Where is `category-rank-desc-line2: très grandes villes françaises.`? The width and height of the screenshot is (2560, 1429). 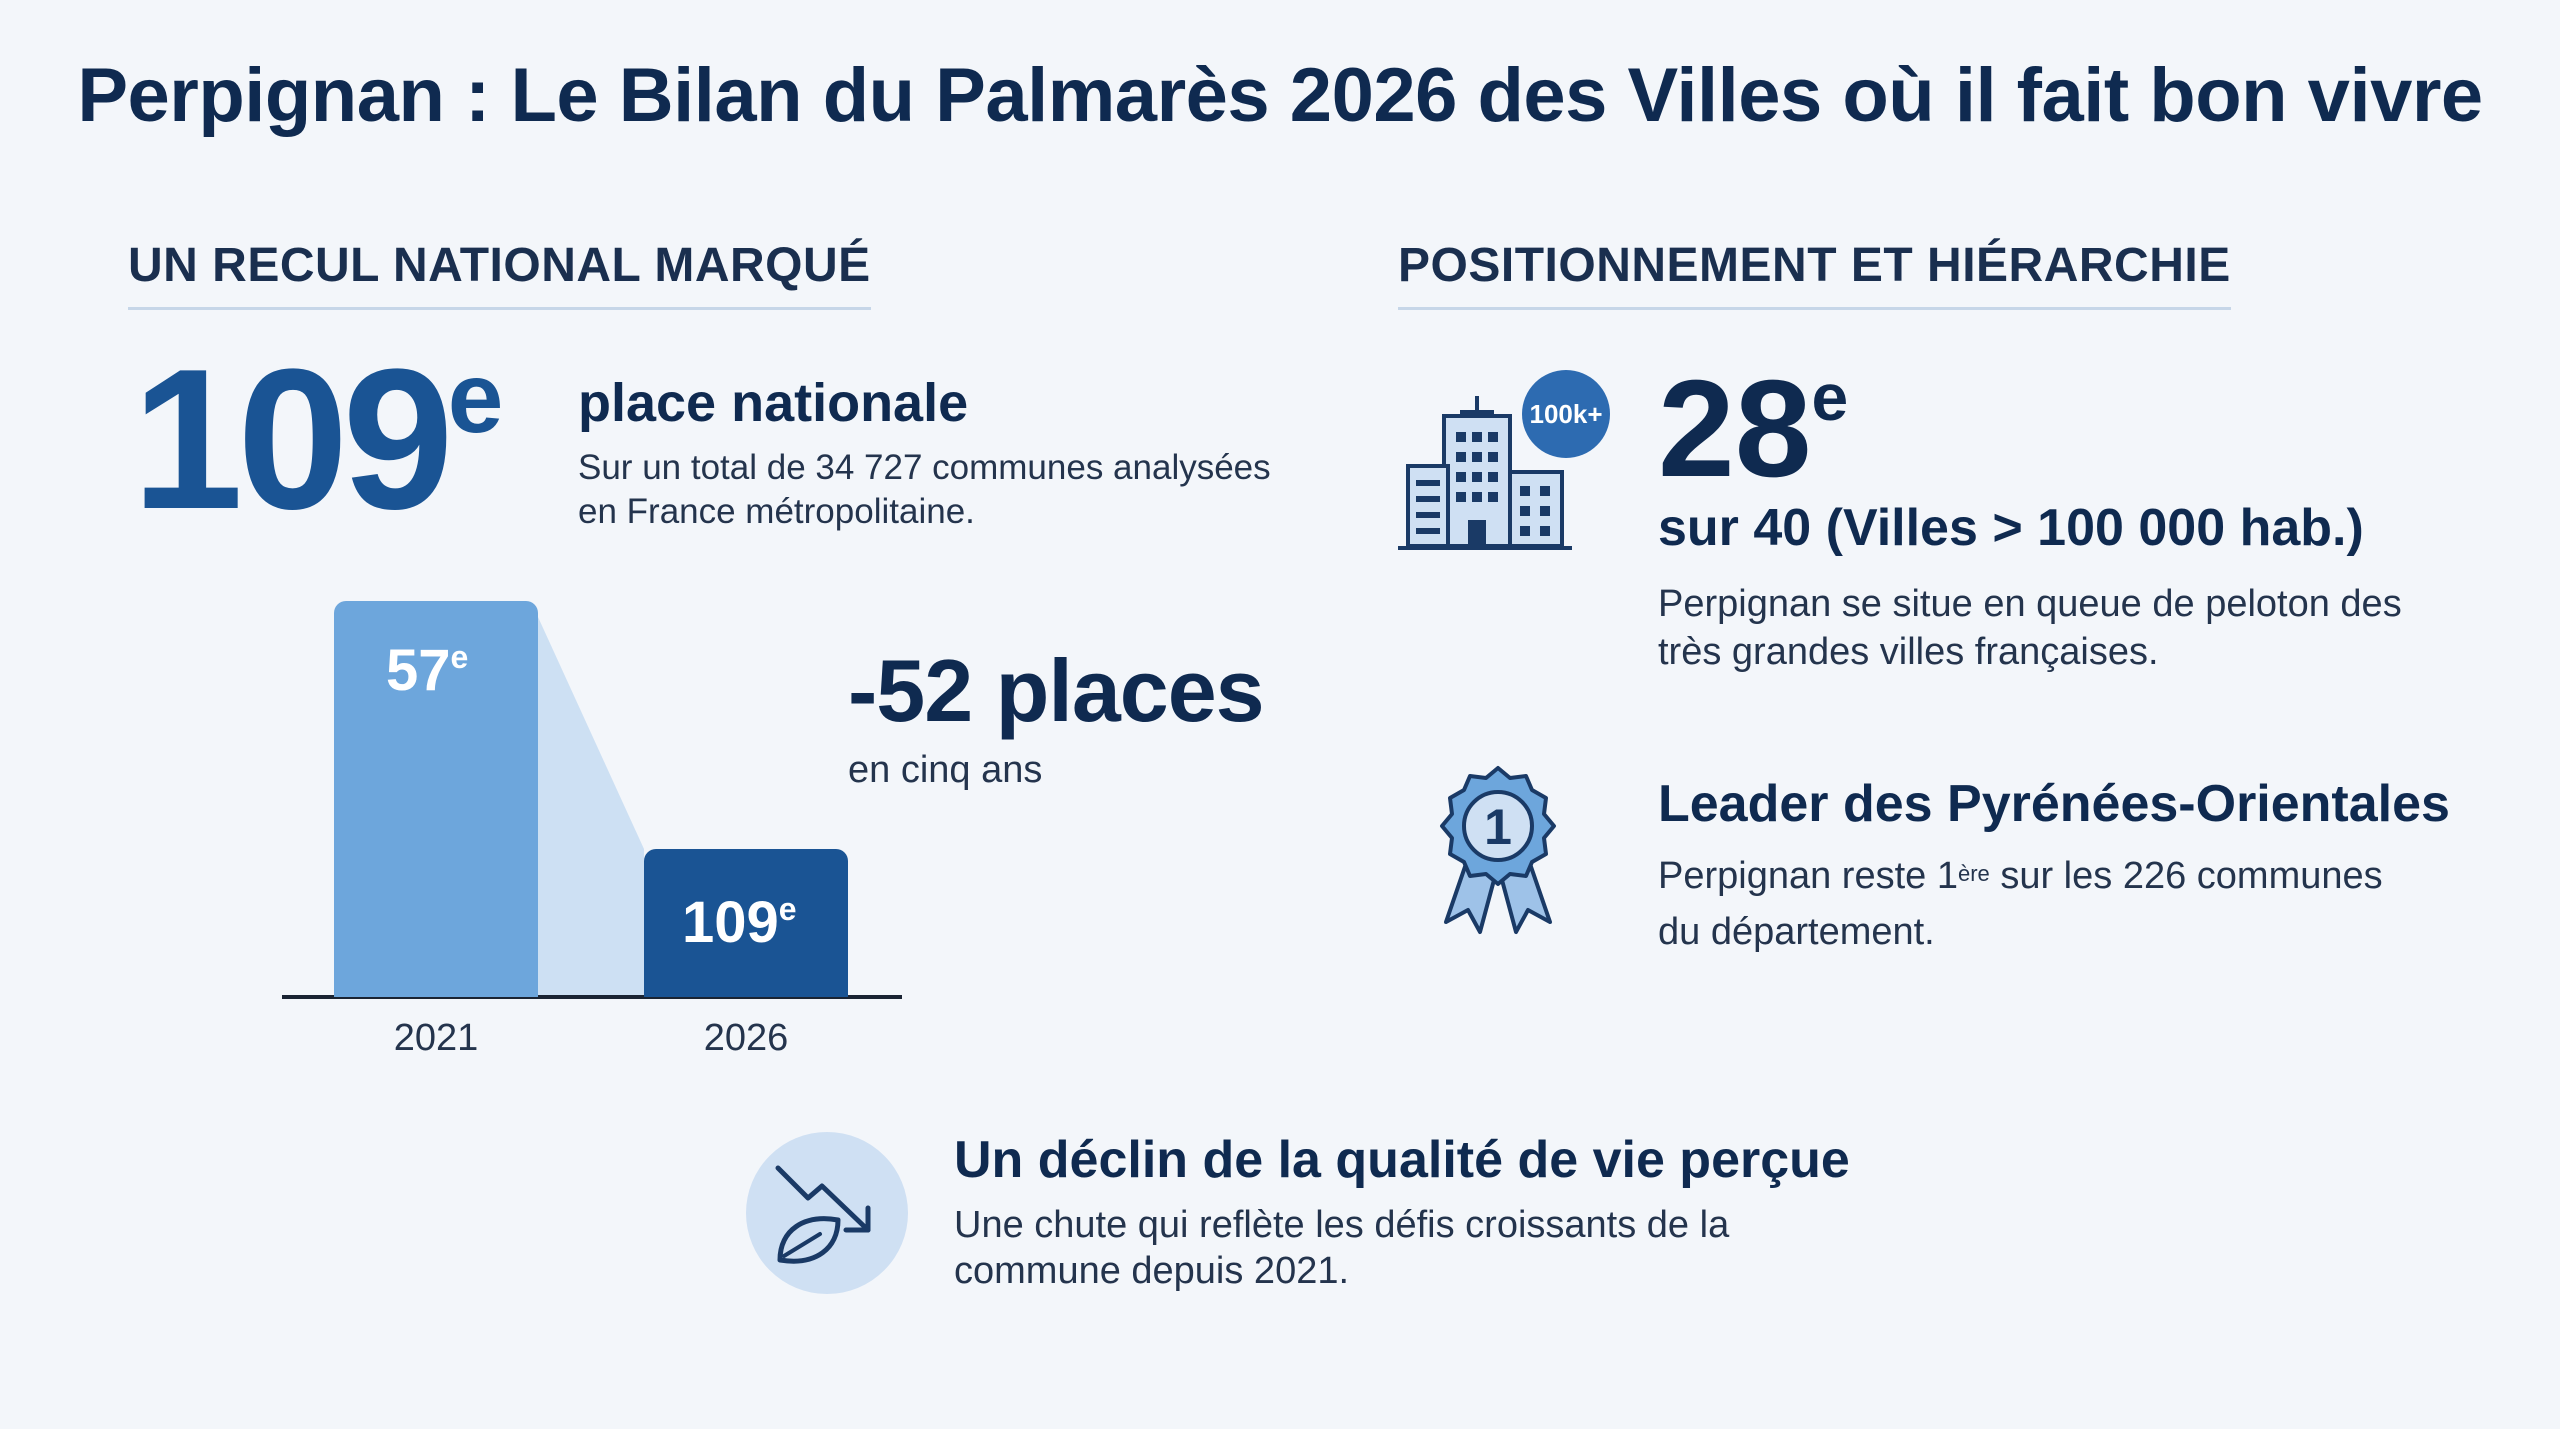
category-rank-desc-line2: très grandes villes françaises. is located at coordinates (1908, 652).